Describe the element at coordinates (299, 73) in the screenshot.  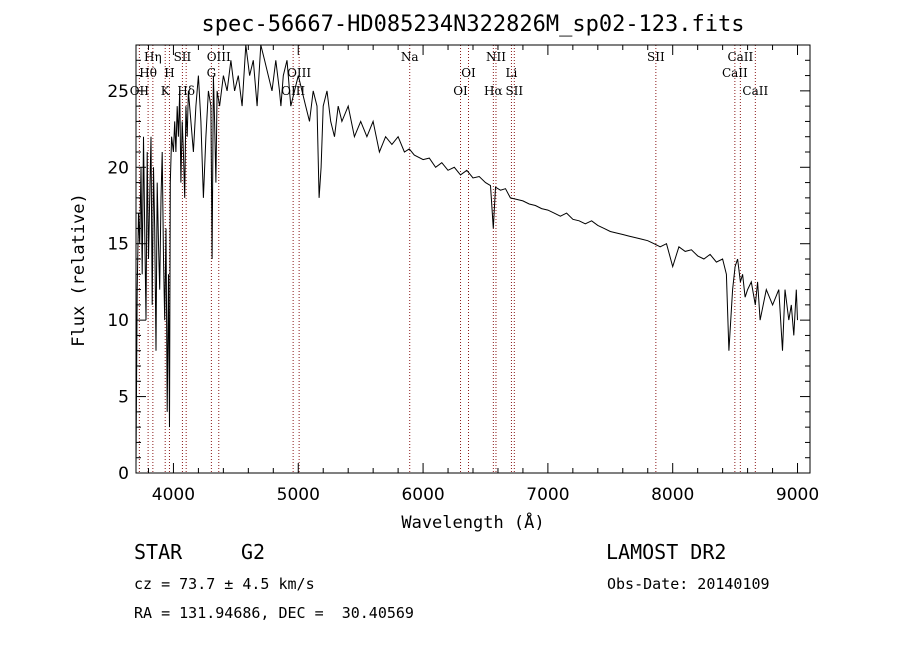
I see `line-marker-label-9: OIII` at that location.